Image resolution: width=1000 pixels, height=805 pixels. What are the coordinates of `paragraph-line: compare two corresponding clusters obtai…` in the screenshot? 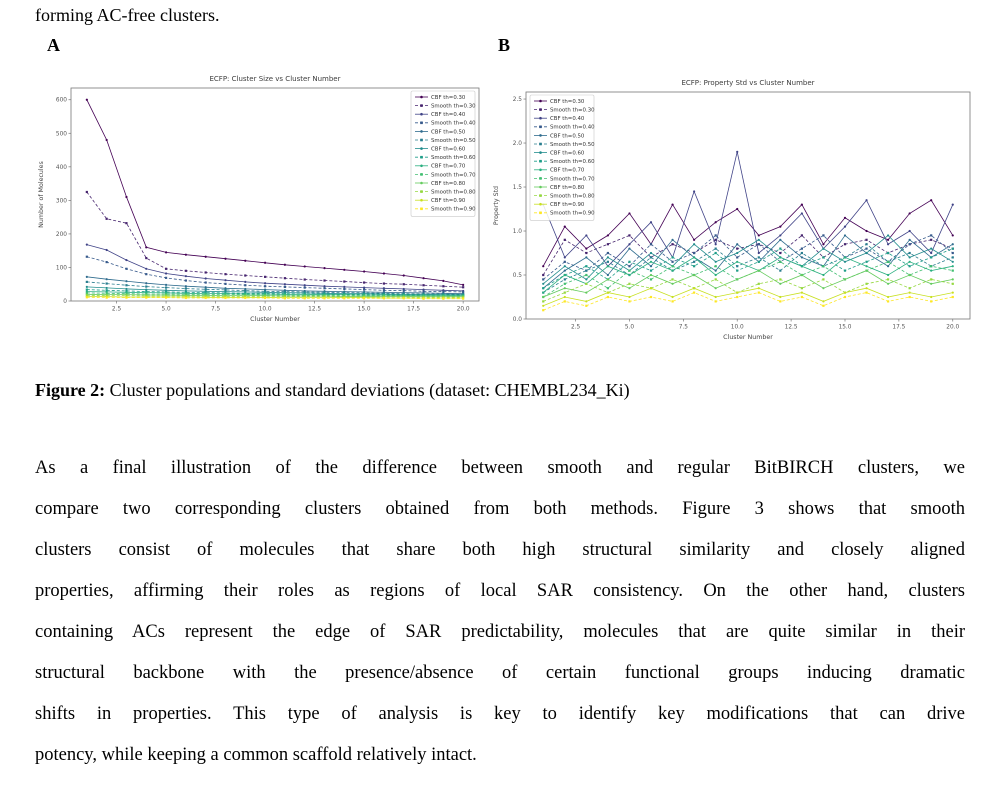 It's located at (500, 509).